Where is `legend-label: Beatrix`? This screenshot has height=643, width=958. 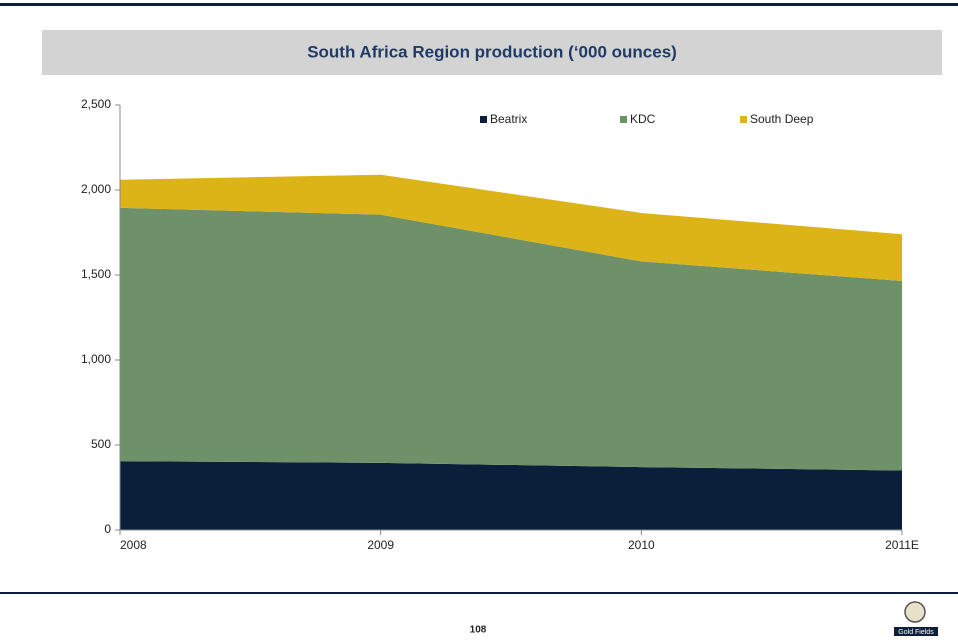 legend-label: Beatrix is located at coordinates (508, 119).